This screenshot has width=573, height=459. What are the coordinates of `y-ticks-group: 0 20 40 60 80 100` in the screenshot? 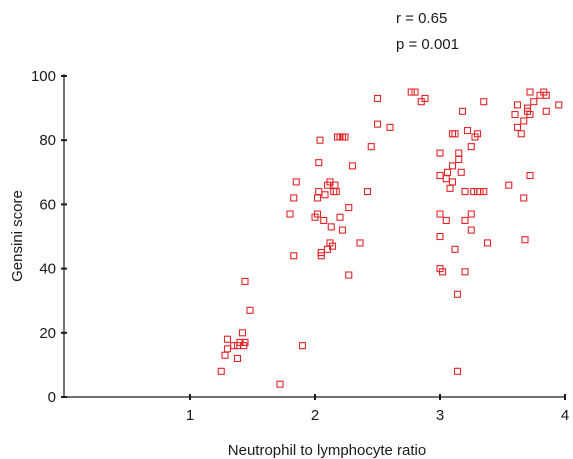 It's located at (49, 237).